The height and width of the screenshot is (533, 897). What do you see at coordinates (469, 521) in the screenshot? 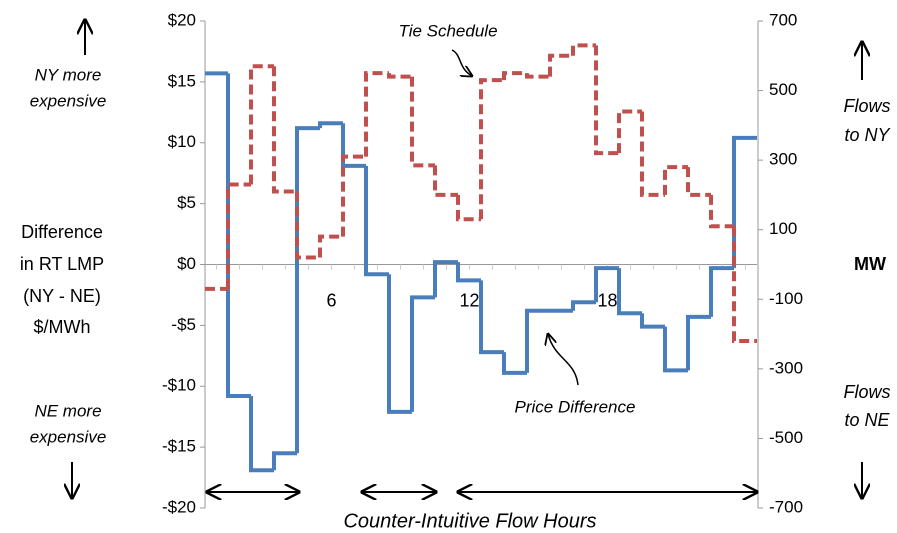
I see `annotation: Counter-Intuitive Flow Hours` at bounding box center [469, 521].